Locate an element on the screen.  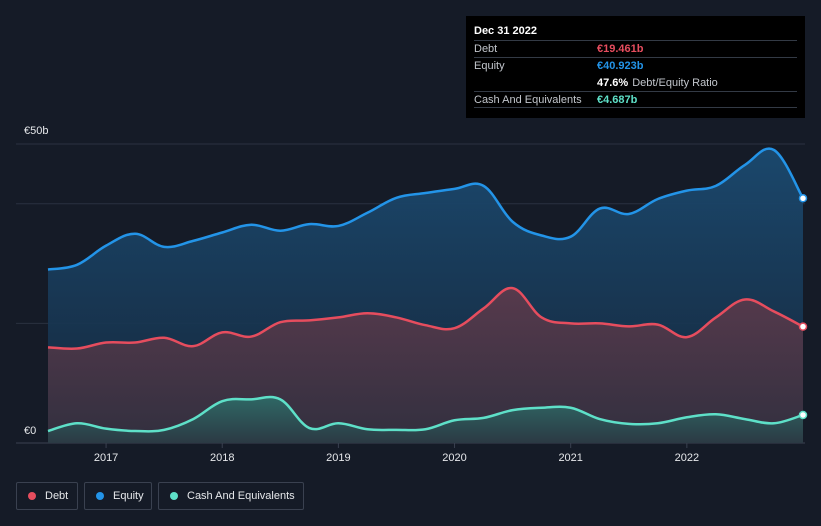
legend-equity: Equity is located at coordinates (118, 496).